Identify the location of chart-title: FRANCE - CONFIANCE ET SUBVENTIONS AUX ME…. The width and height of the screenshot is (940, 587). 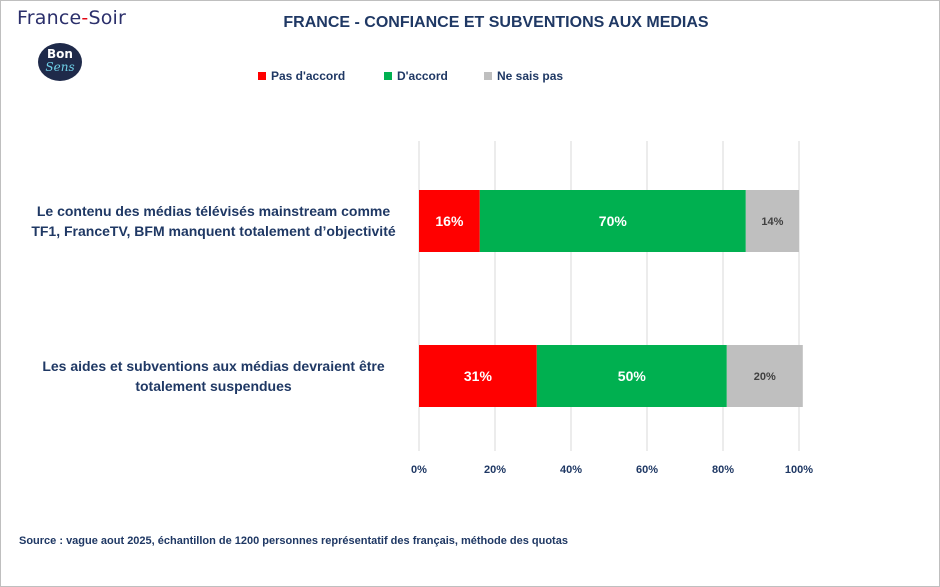
(496, 22).